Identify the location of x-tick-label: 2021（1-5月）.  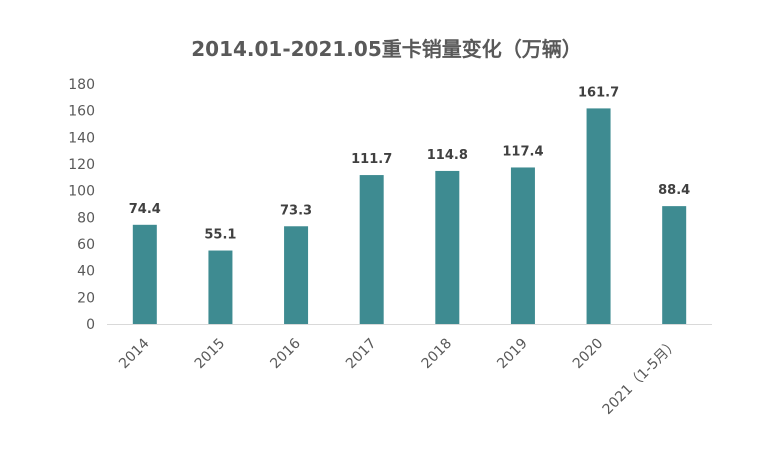
(641, 377).